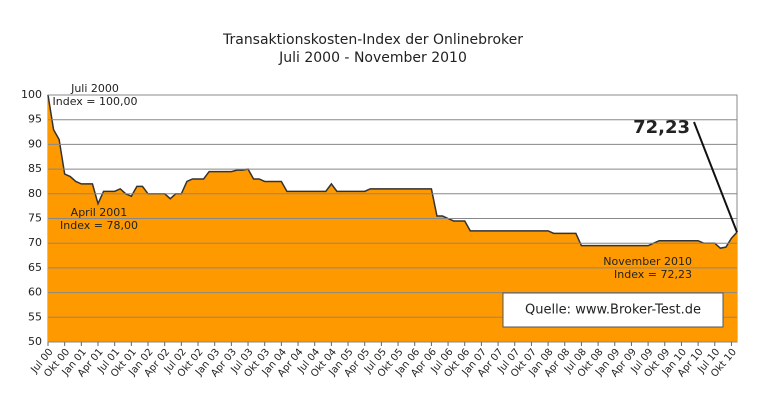  Describe the element at coordinates (372, 58) in the screenshot. I see `chart-subtitle: Juli 2000 - November 2010` at that location.